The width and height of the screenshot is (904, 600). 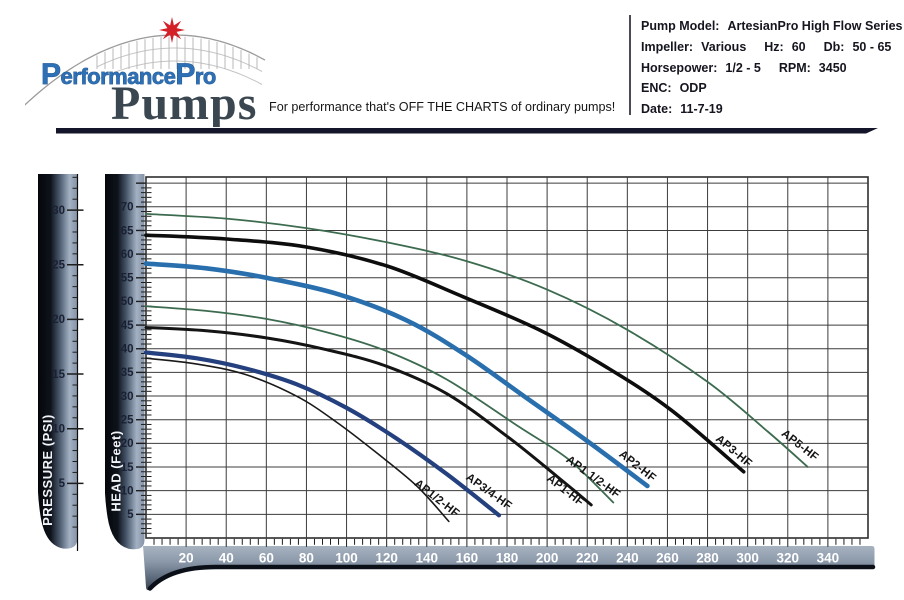 What do you see at coordinates (656, 88) in the screenshot?
I see `info-label: ENC:` at bounding box center [656, 88].